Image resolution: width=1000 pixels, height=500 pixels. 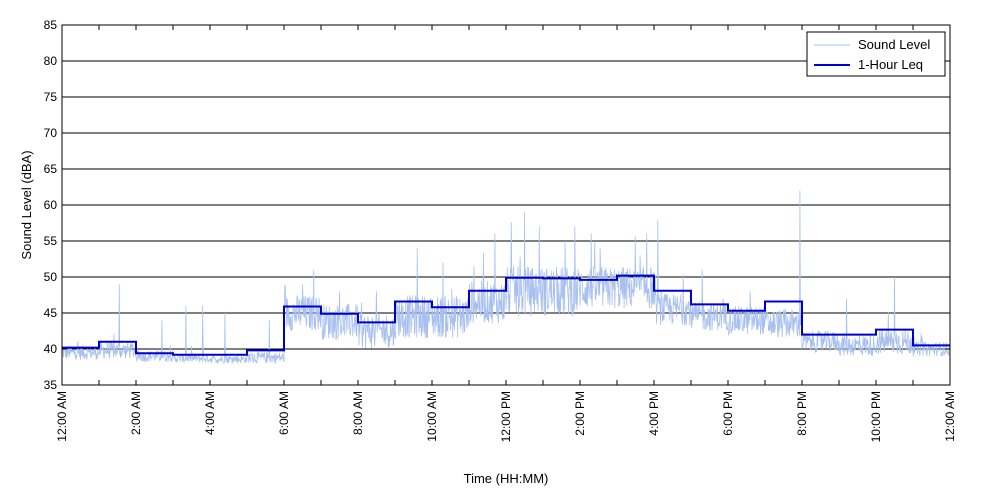 I want to click on y-tick-label-75: 75, so click(x=51, y=97).